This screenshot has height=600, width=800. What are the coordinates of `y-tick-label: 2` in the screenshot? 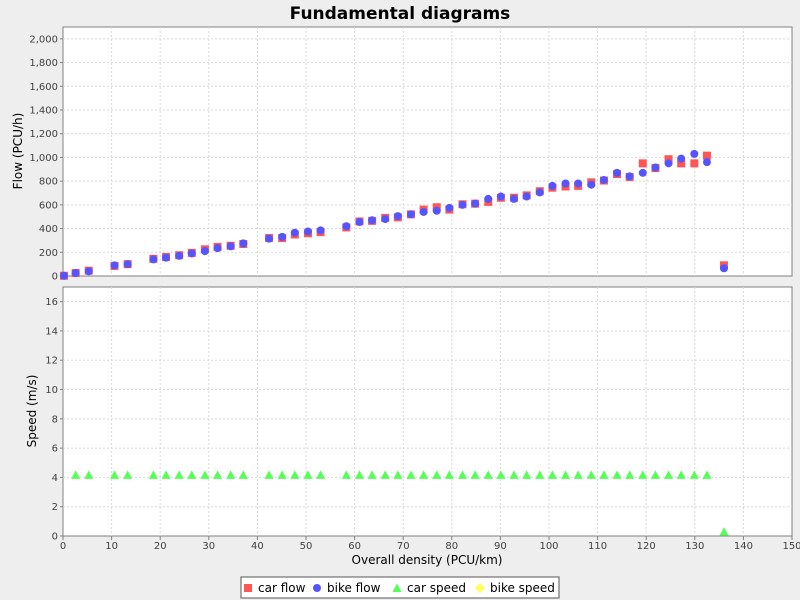 It's located at (55, 507).